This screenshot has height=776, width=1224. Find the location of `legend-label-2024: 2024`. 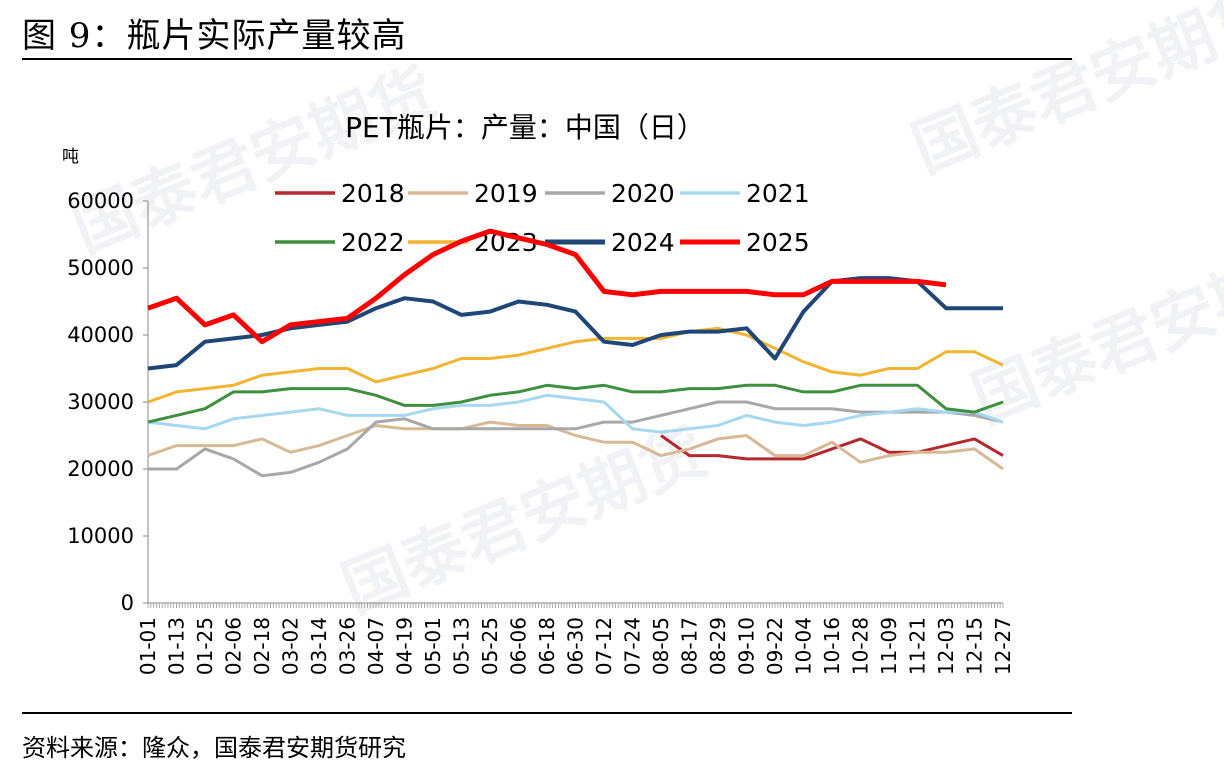

legend-label-2024: 2024 is located at coordinates (643, 242).